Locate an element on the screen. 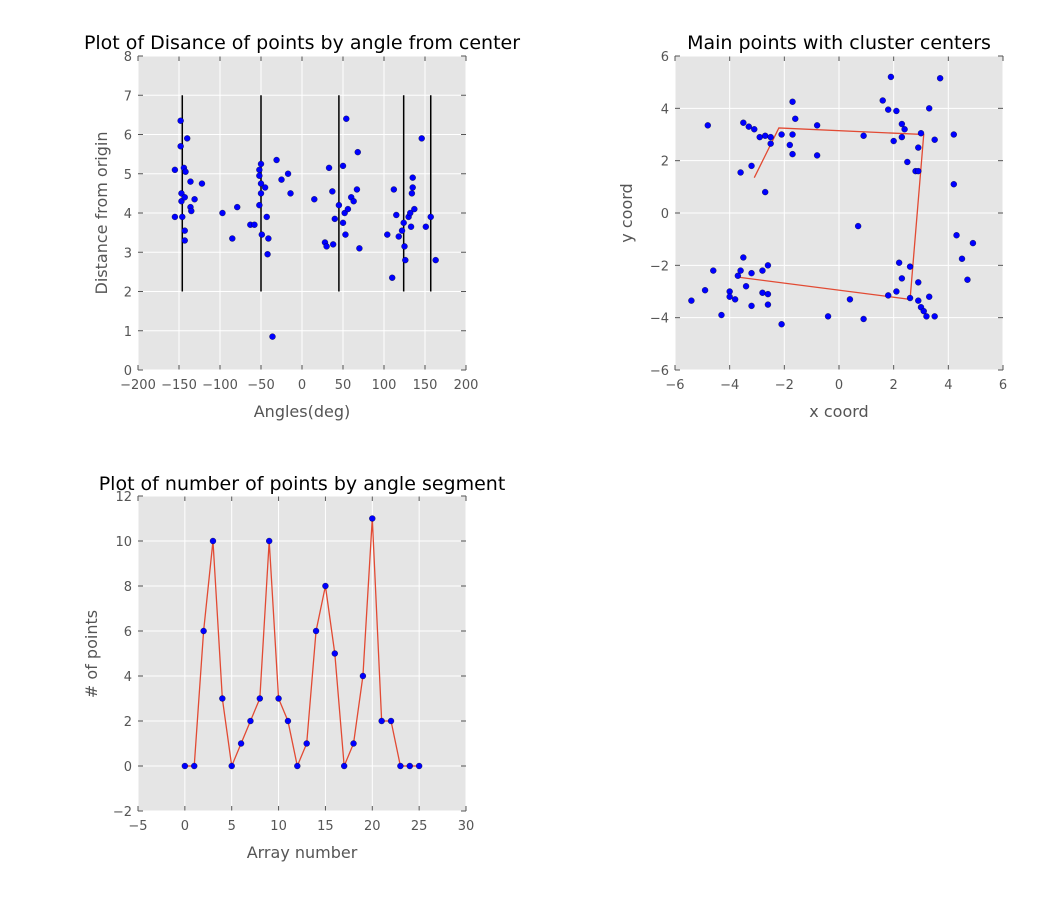  x-tick-label: 5 is located at coordinates (232, 826).